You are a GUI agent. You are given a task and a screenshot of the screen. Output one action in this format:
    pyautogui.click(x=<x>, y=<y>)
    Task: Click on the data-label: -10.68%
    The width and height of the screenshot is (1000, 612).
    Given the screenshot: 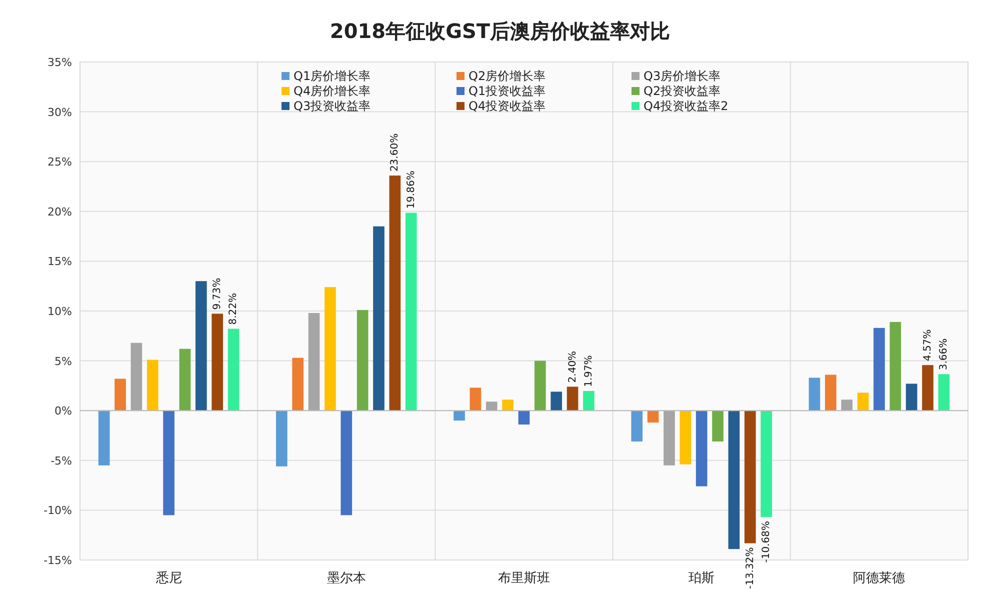 What is the action you would take?
    pyautogui.click(x=766, y=541)
    